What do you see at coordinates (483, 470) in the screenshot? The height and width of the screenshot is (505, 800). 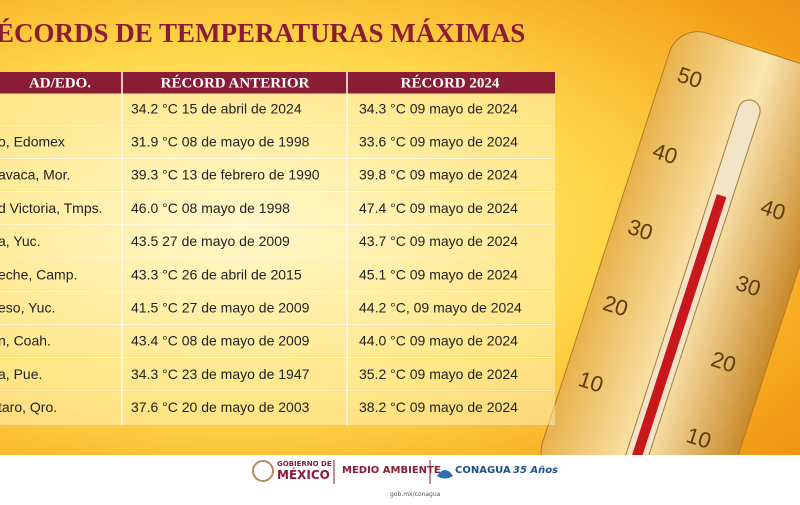 I see `footer-text: CONAGUA` at bounding box center [483, 470].